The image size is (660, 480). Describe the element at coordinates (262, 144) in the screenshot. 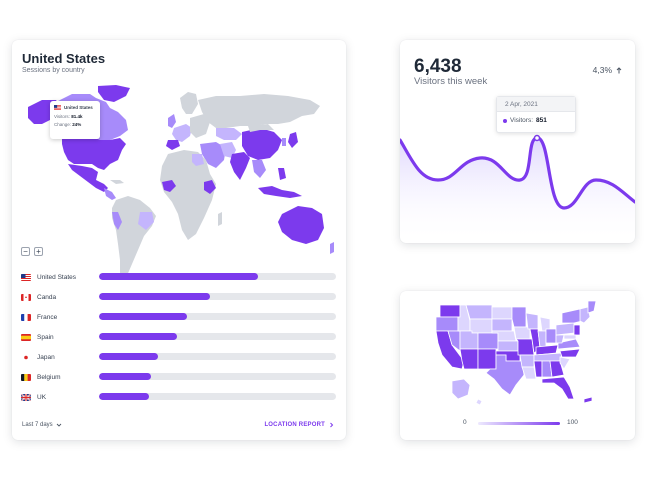

I see `map-region-china` at that location.